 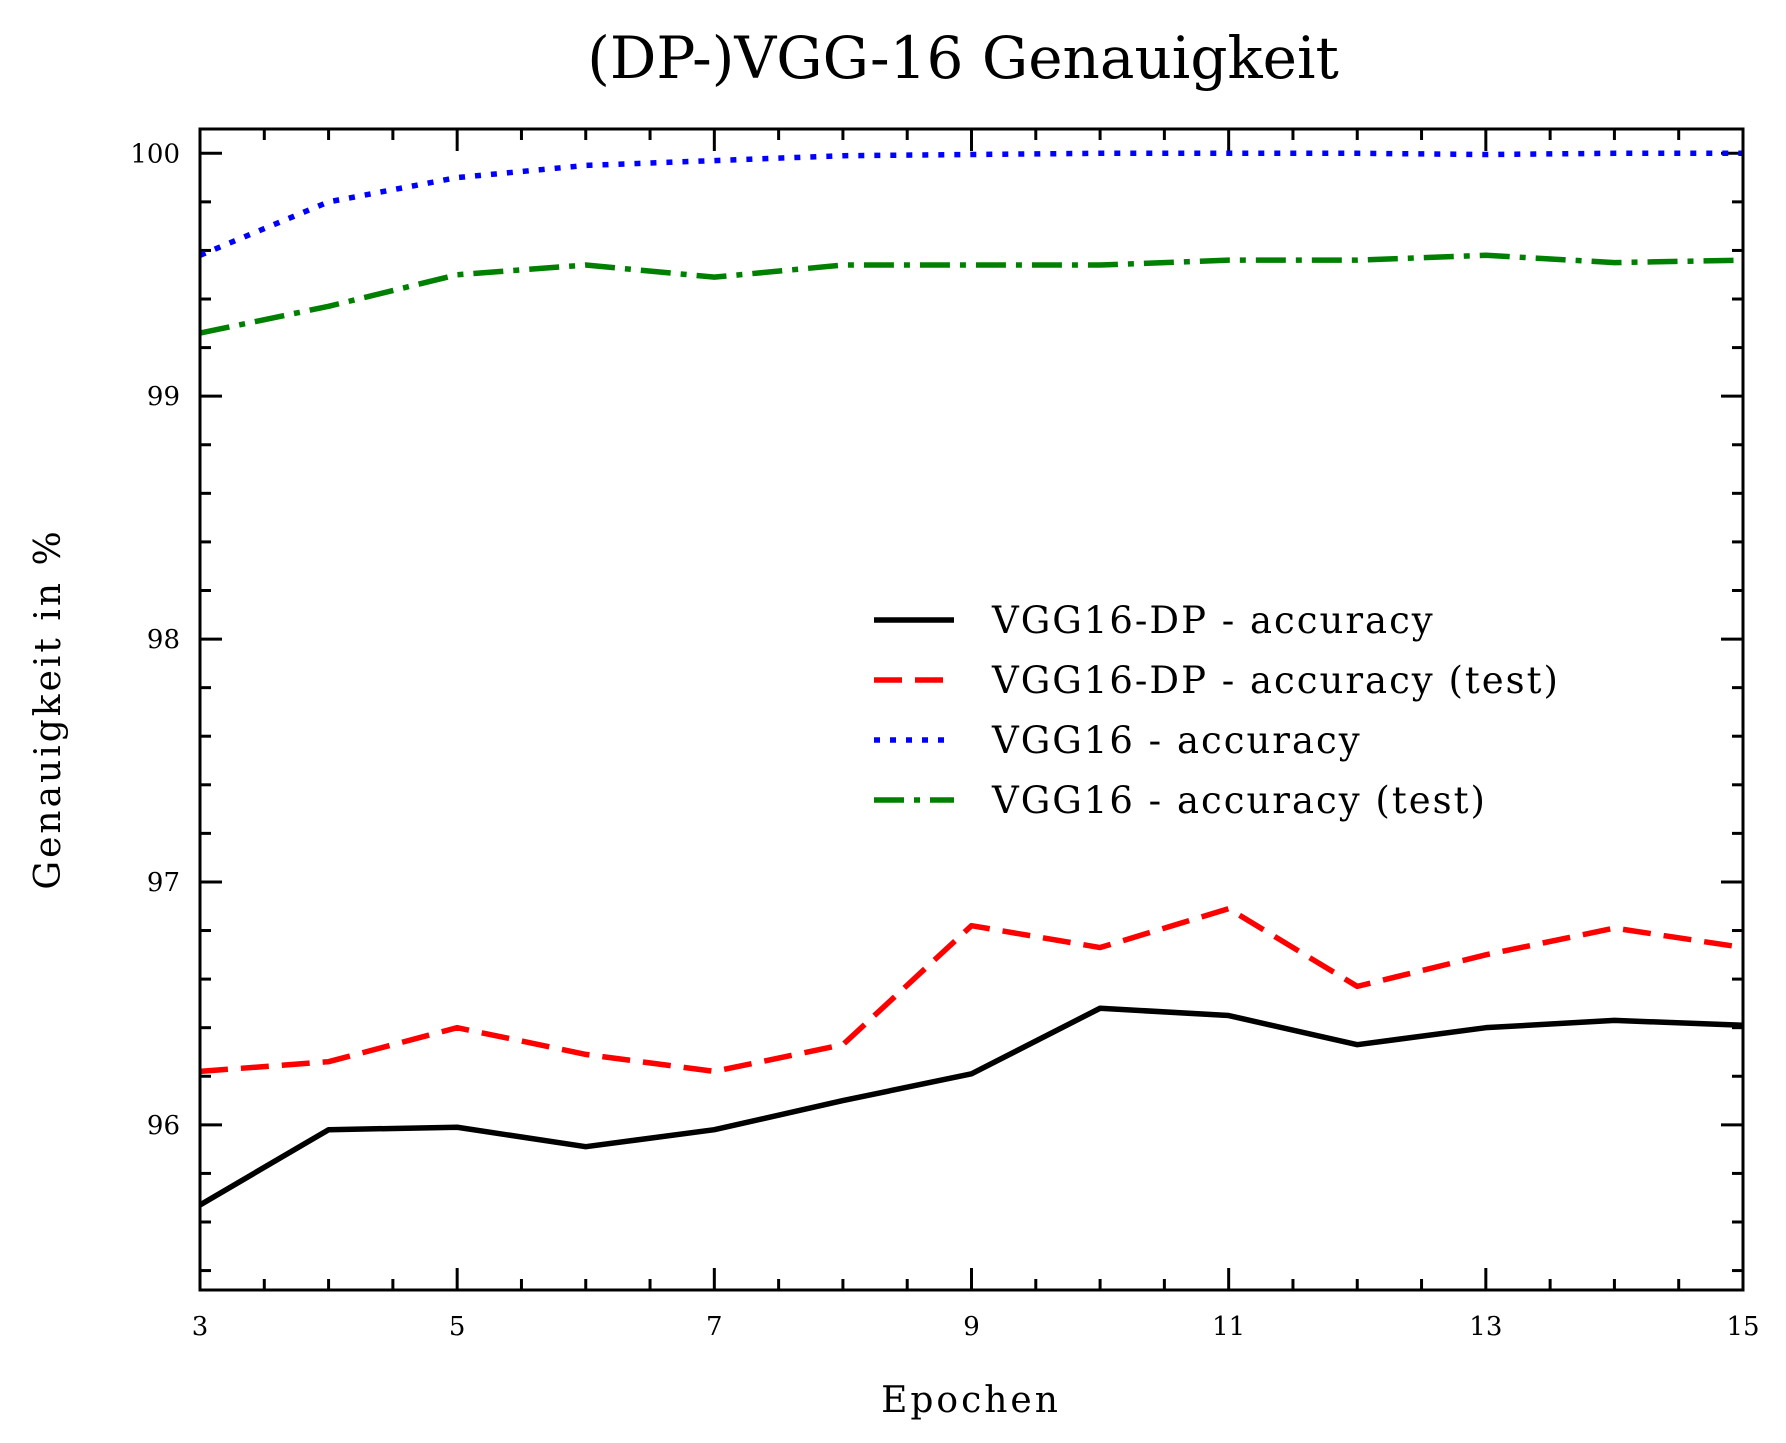 What do you see at coordinates (163, 397) in the screenshot?
I see `y-tick-label: 99` at bounding box center [163, 397].